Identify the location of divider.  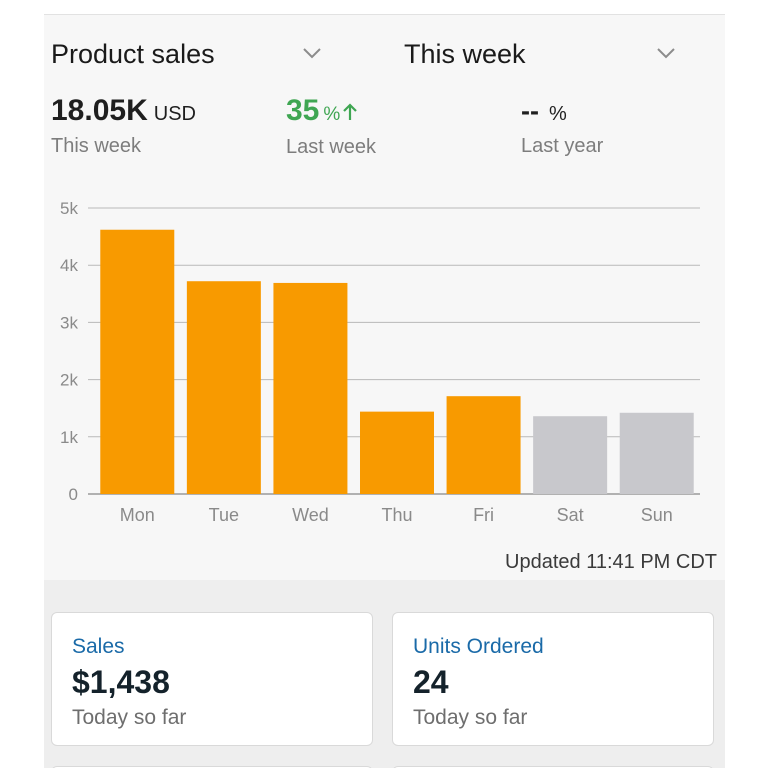
(384, 14).